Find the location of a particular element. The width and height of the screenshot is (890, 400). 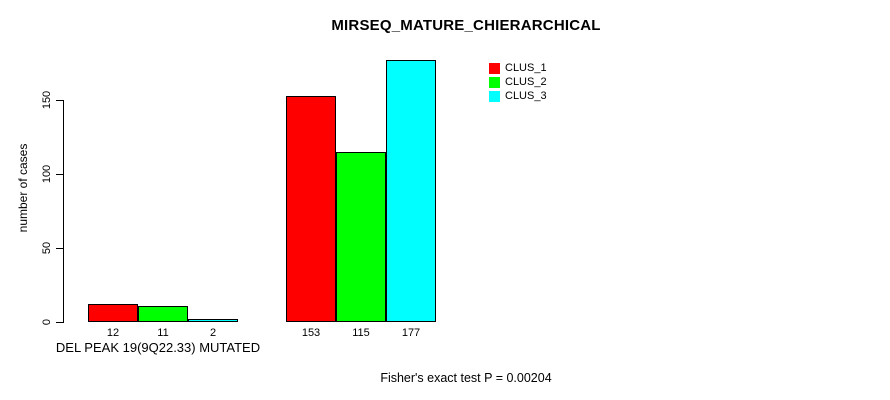

bar-value-clus_2-group2: 115 is located at coordinates (361, 333).